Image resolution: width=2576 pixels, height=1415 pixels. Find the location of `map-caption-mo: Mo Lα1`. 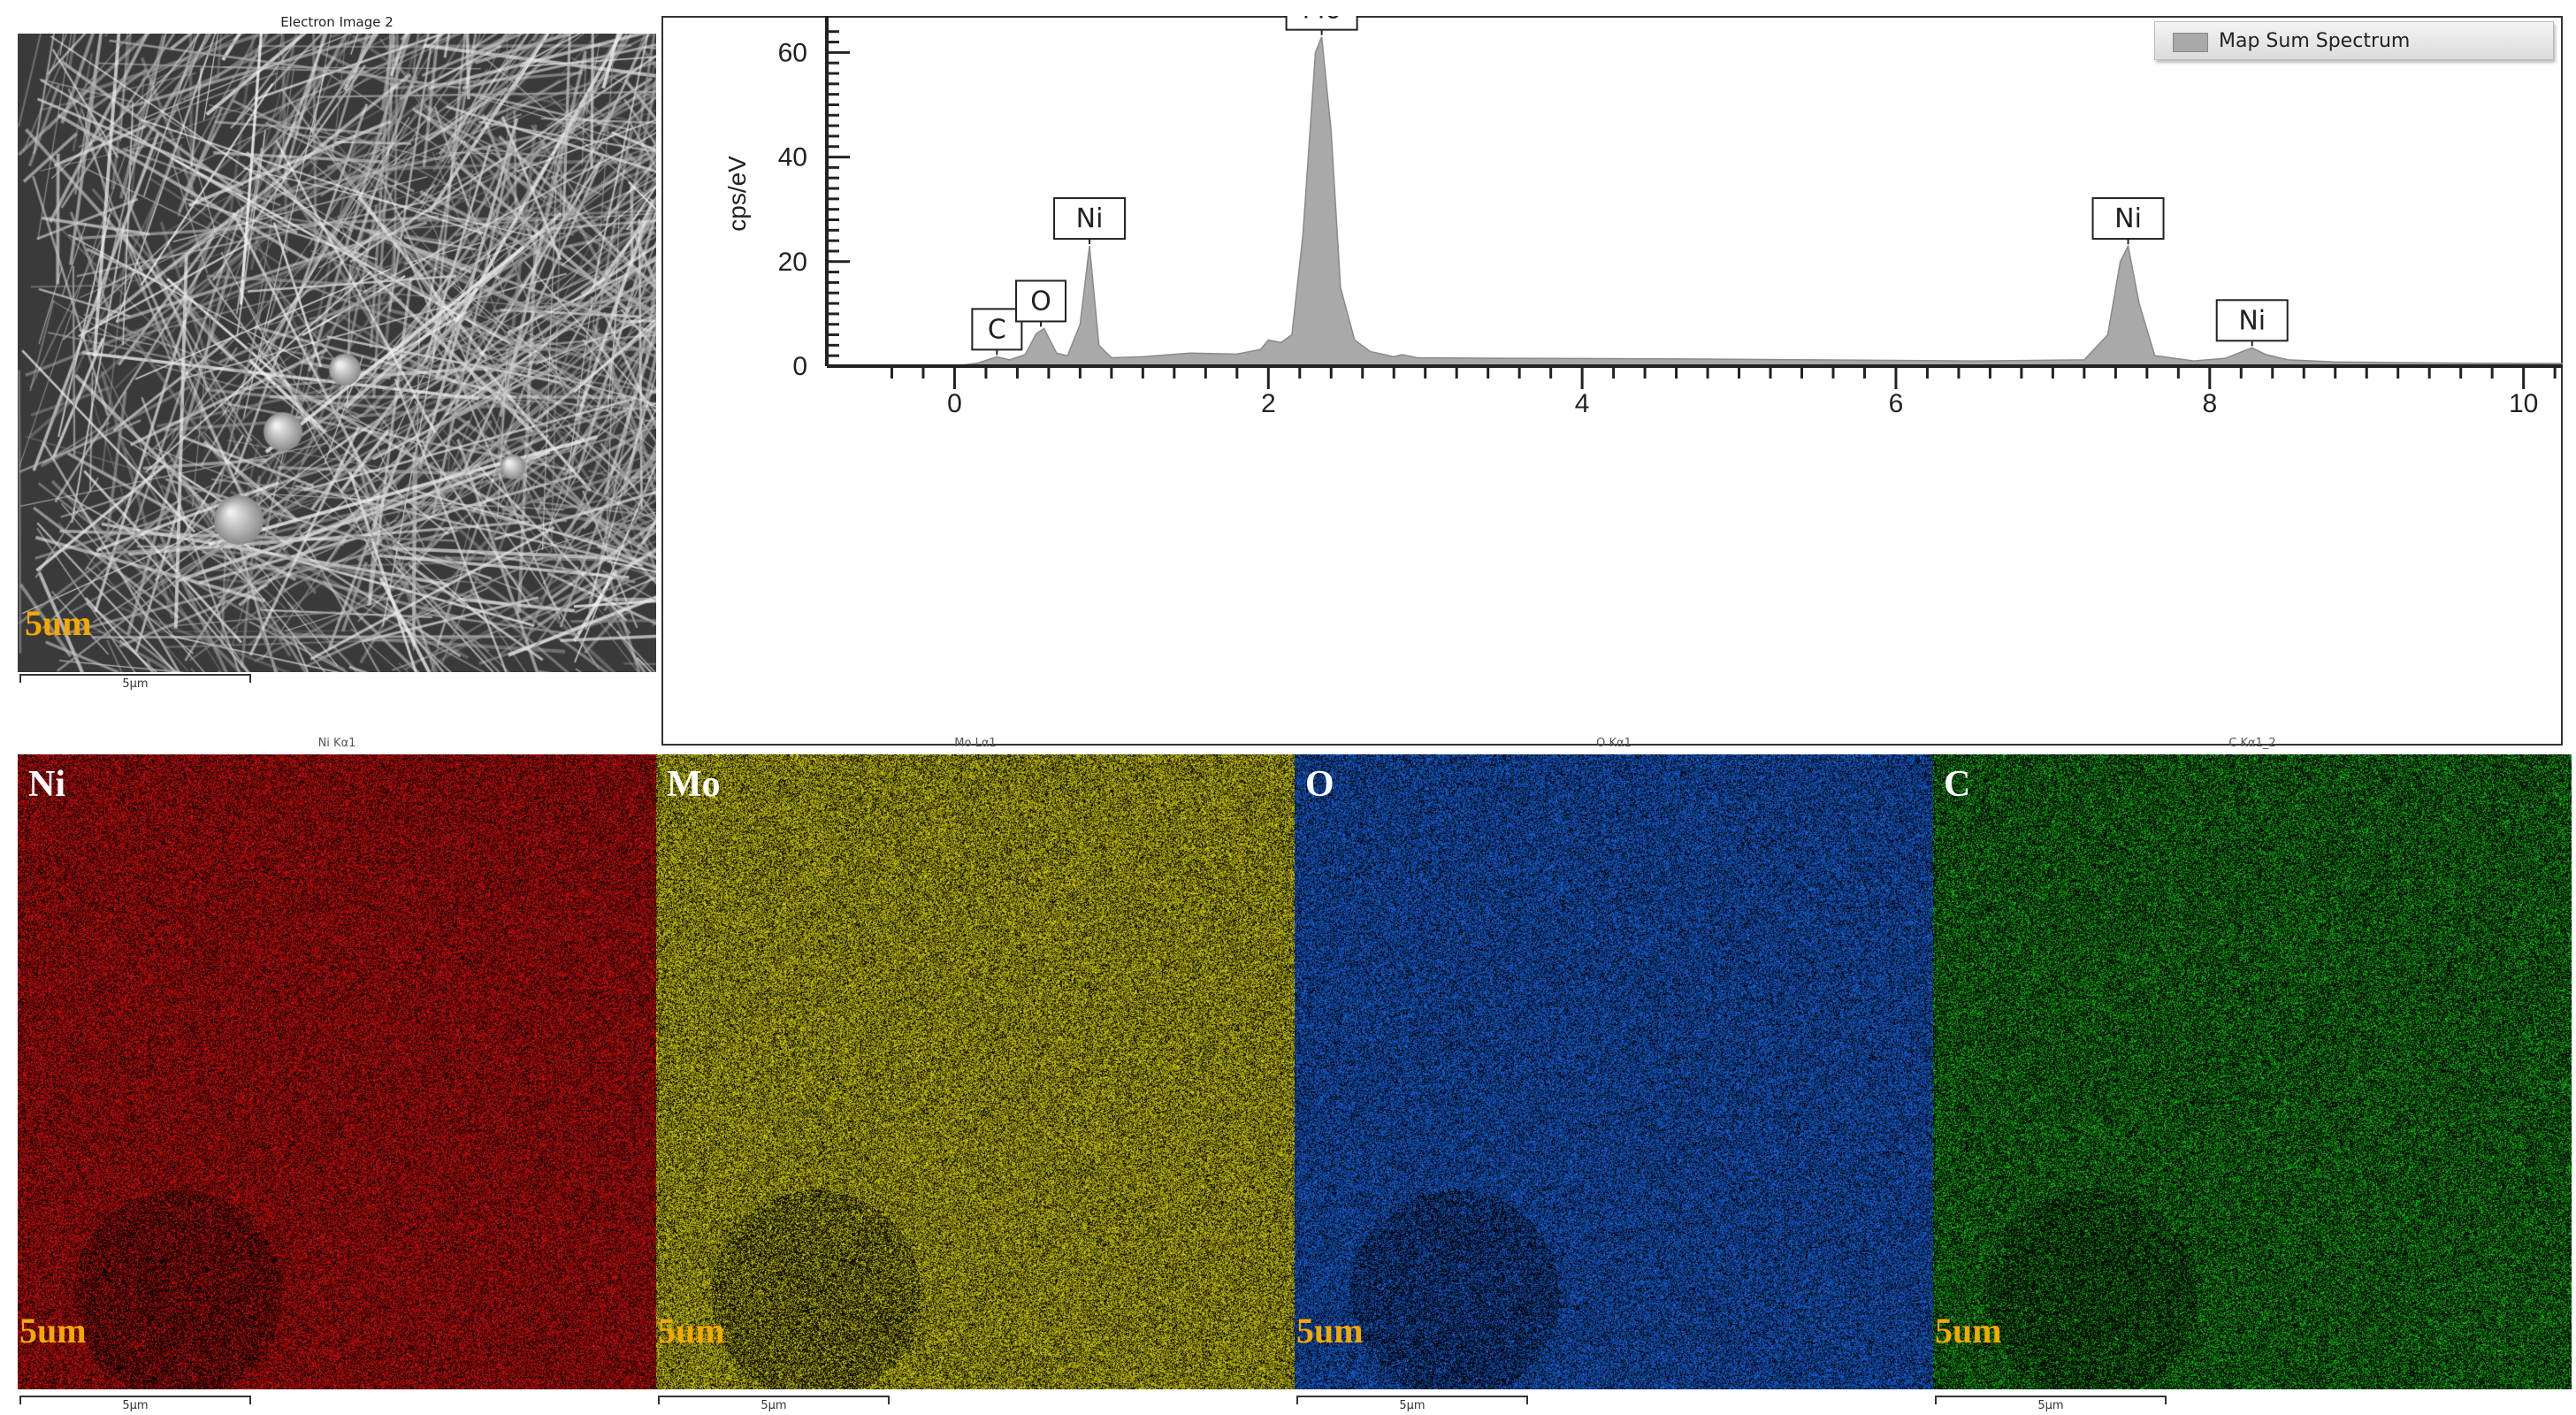

map-caption-mo: Mo Lα1 is located at coordinates (975, 744).